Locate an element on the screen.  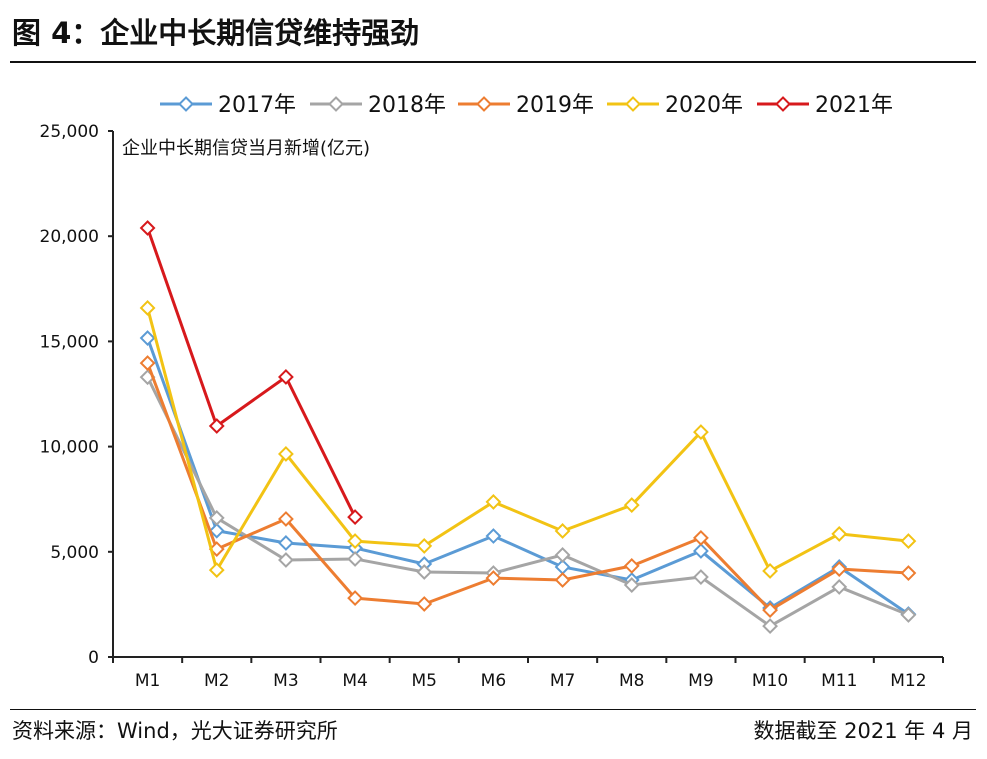
footer-divider is located at coordinates (493, 709).